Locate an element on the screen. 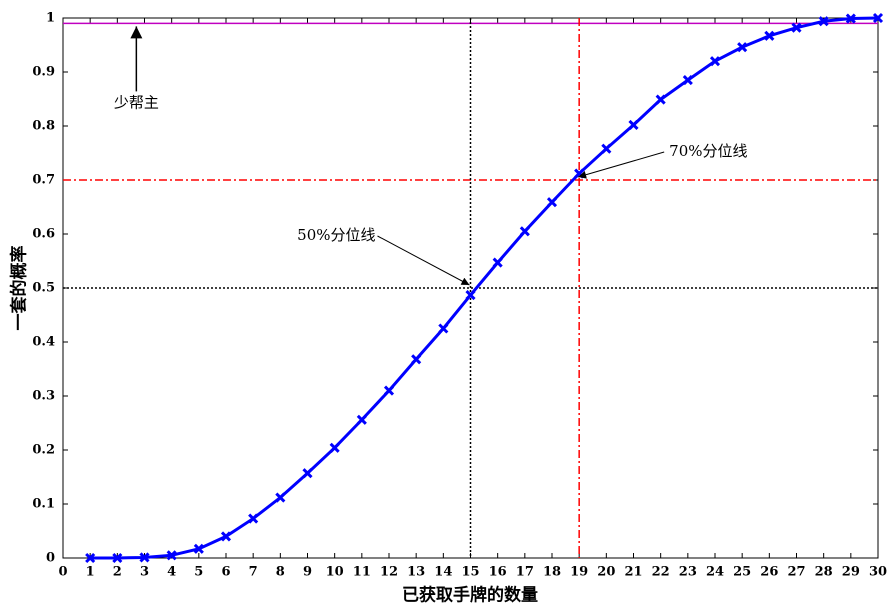 The width and height of the screenshot is (891, 615). y-tick-label: 0.2 is located at coordinates (43, 450).